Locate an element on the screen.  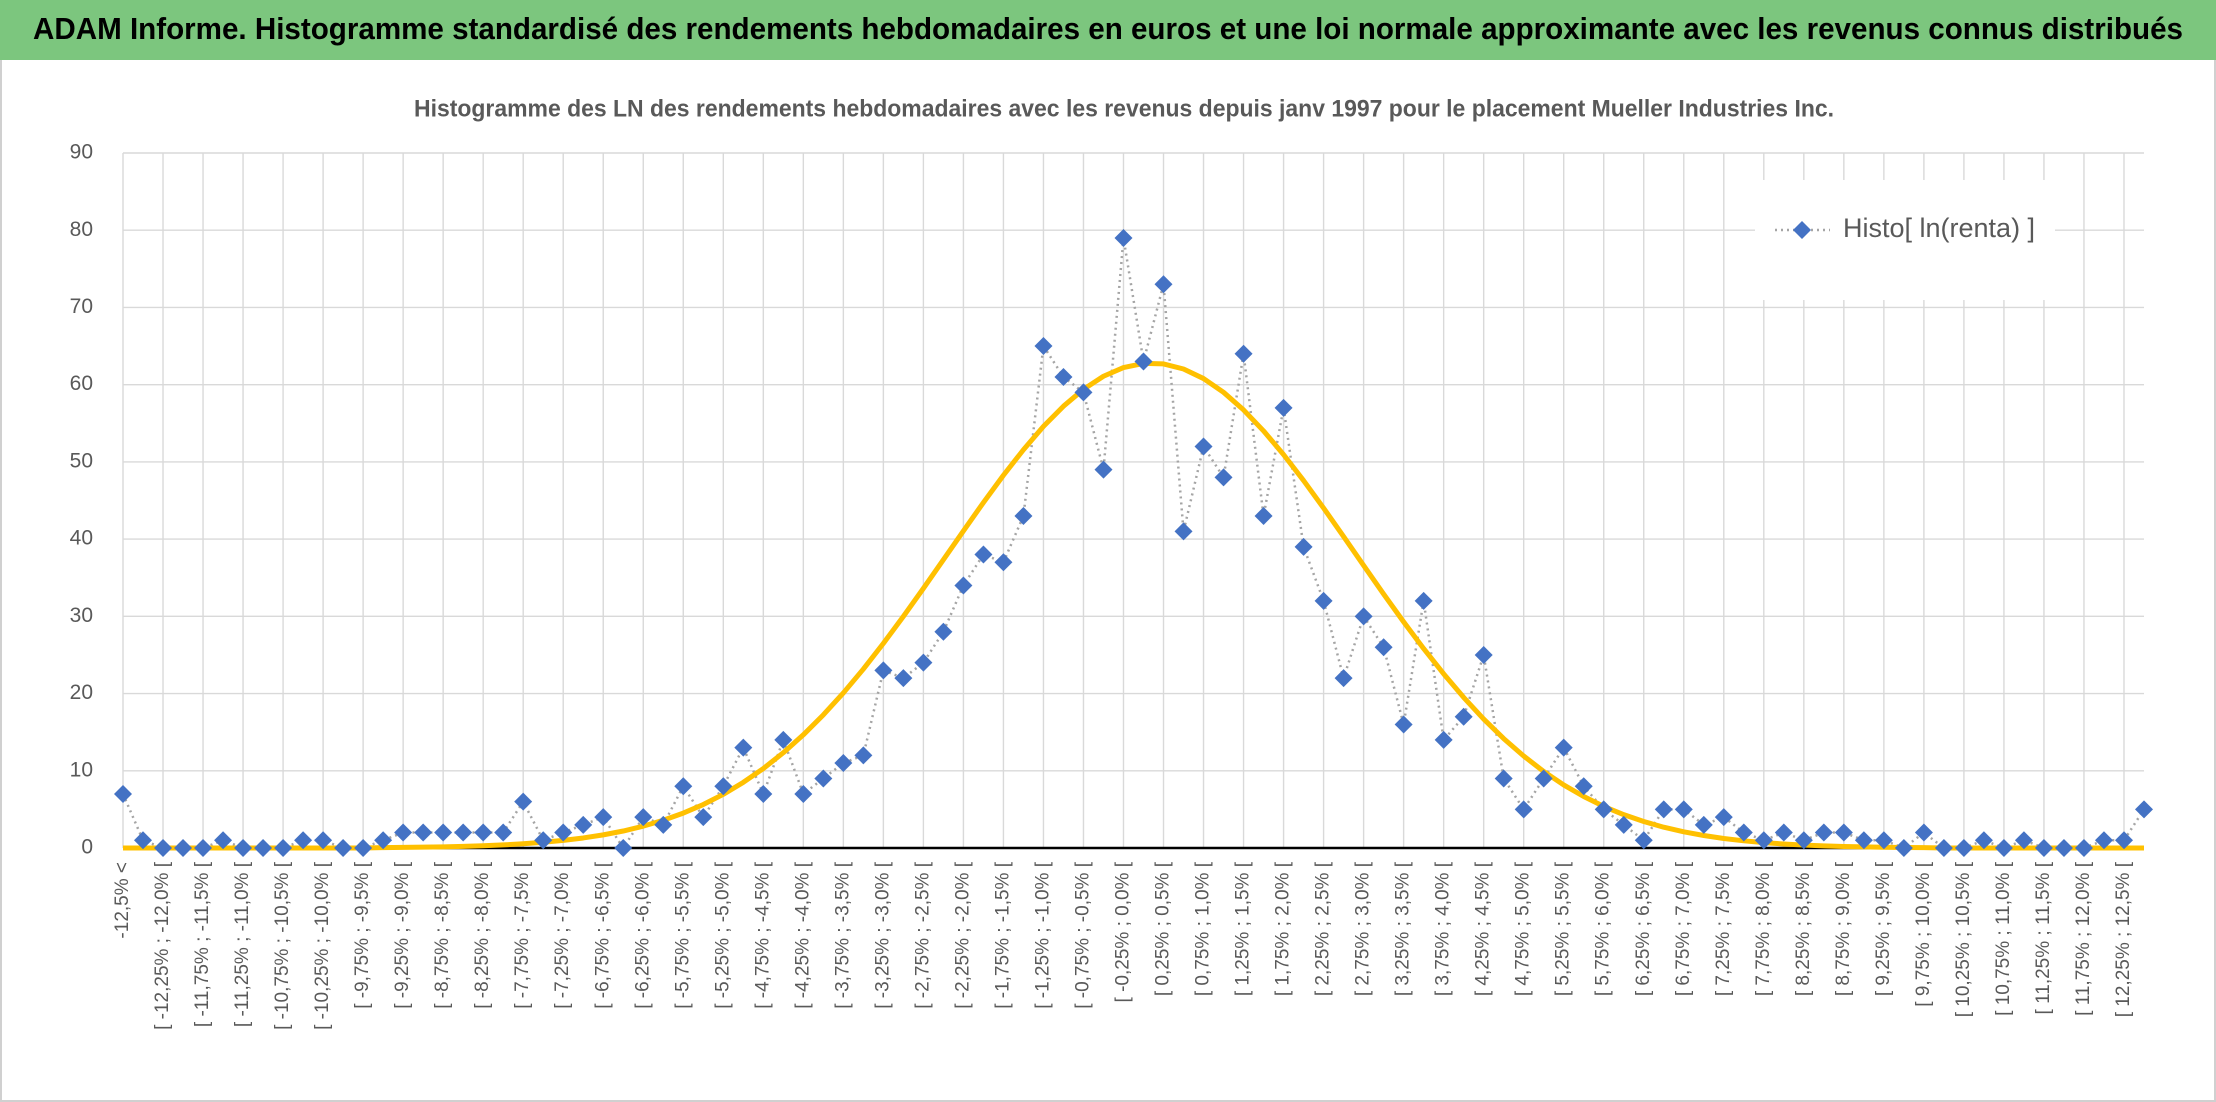
x-tick-label: [ -6,25% ; -6,0% [ is located at coordinates (642, 935).